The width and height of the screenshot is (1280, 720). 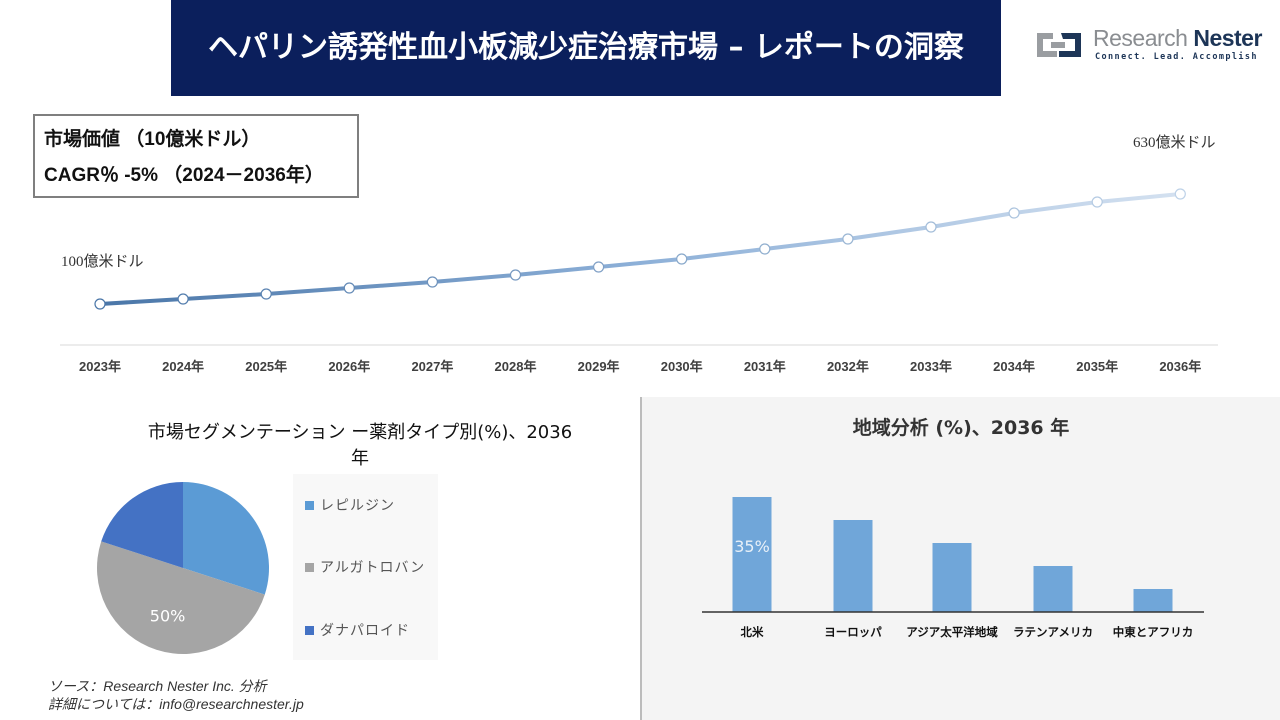 I want to click on region-bar-chart: 35% 北米 ヨーロッパ アジア太平洋地域 ラテンアメリカ 中東とアフリカ, so click(x=953, y=568).